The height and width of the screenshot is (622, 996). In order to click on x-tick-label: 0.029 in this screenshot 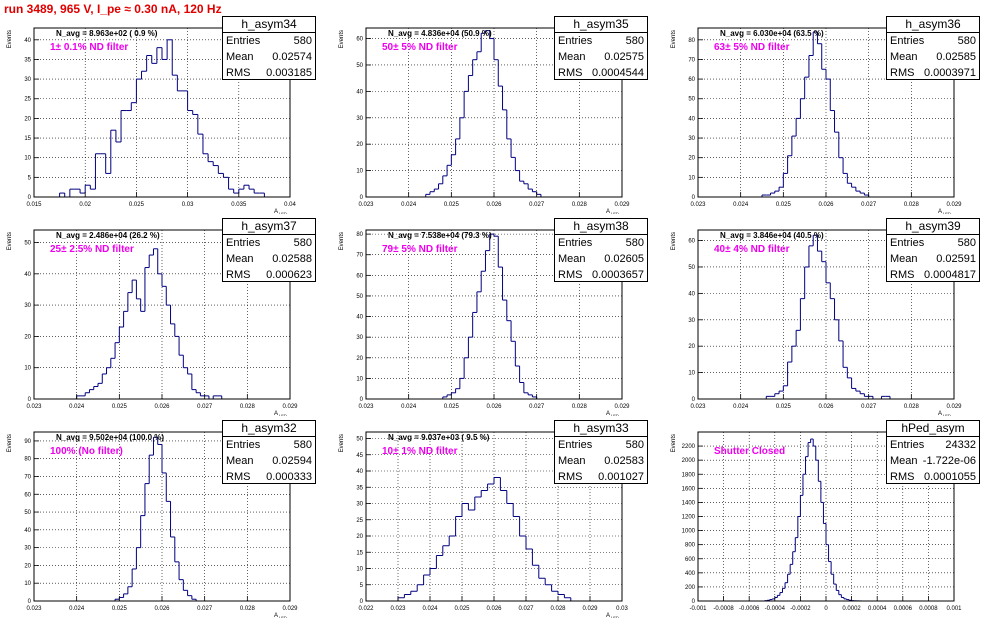, I will do `click(622, 205)`.